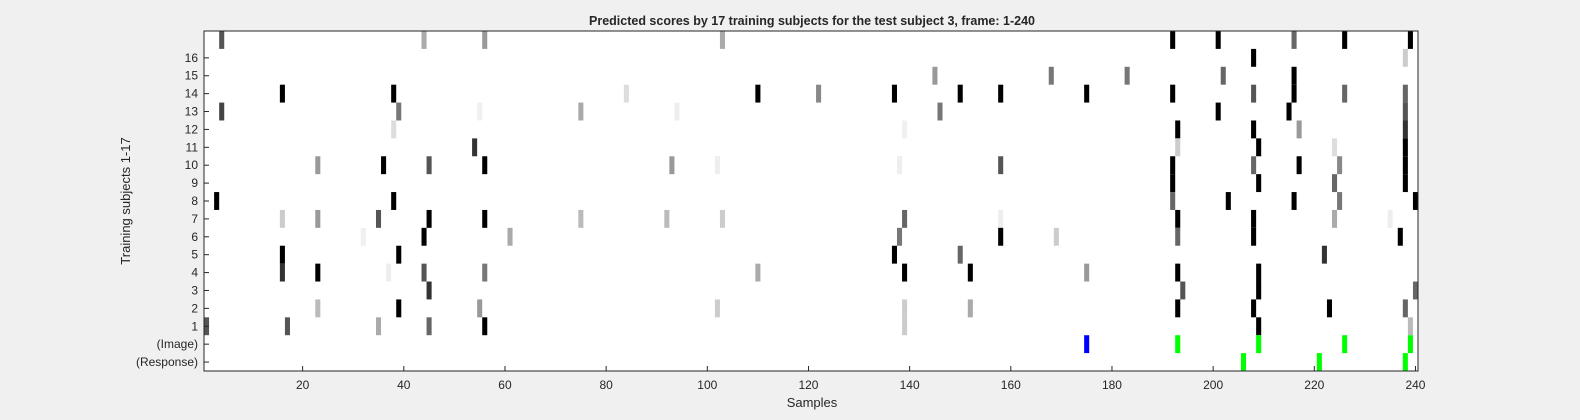 This screenshot has width=1580, height=420. I want to click on y-tick-label: 2, so click(194, 308).